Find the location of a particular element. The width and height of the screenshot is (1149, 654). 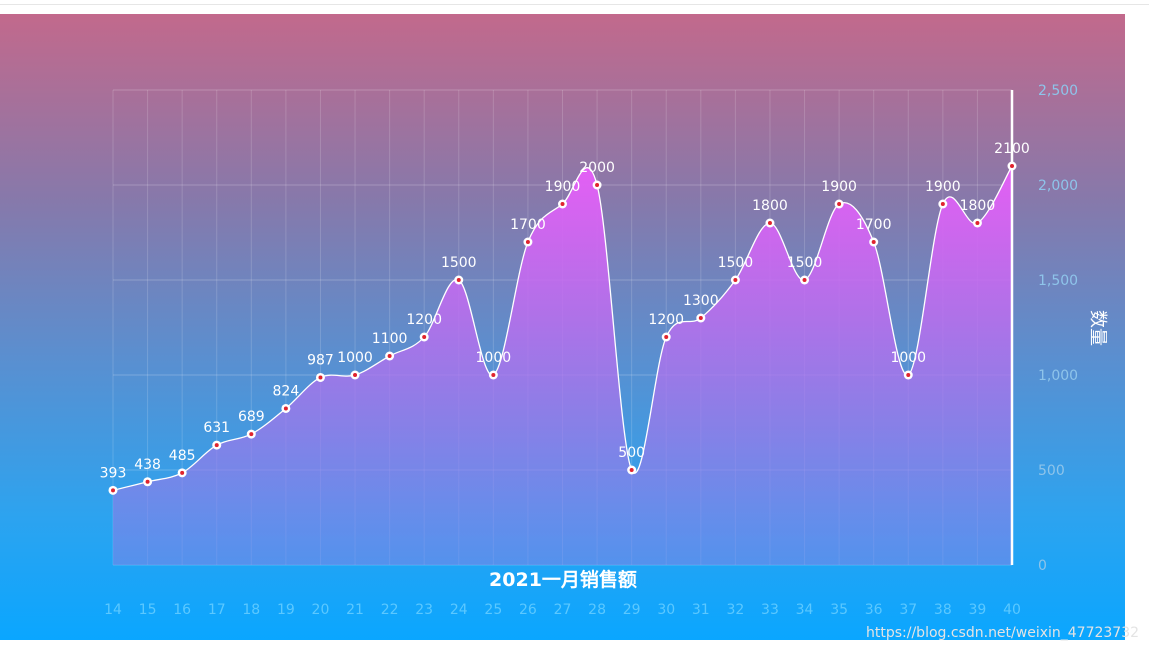

x-tick-22: 22 is located at coordinates (390, 610).